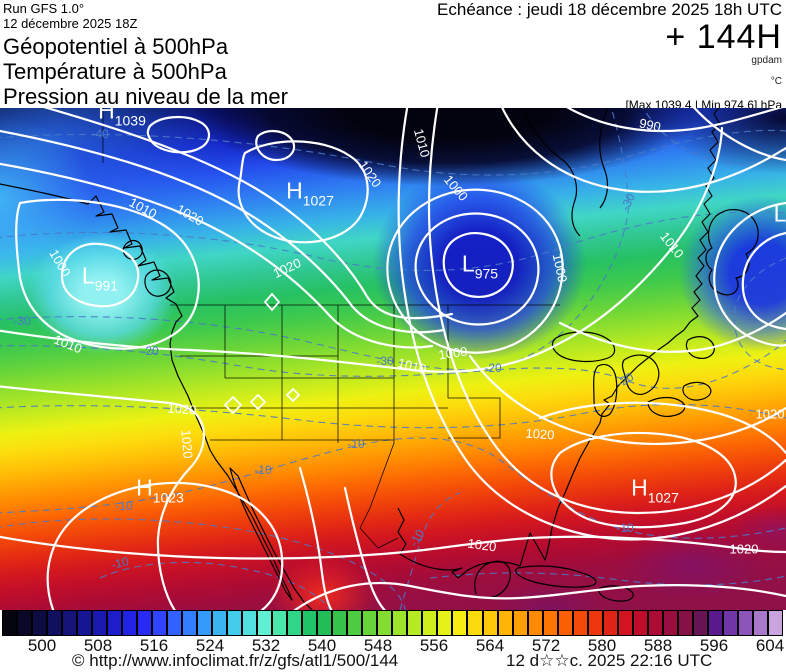 Image resolution: width=786 pixels, height=672 pixels. I want to click on title-pressure: Pression au niveau de la mer, so click(145, 96).